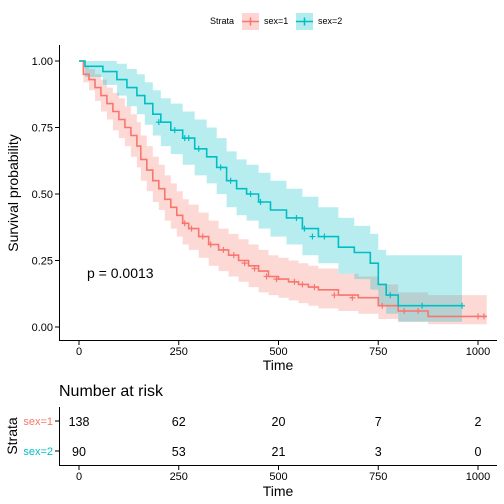  What do you see at coordinates (478, 452) in the screenshot?
I see `risk-cell: 0` at bounding box center [478, 452].